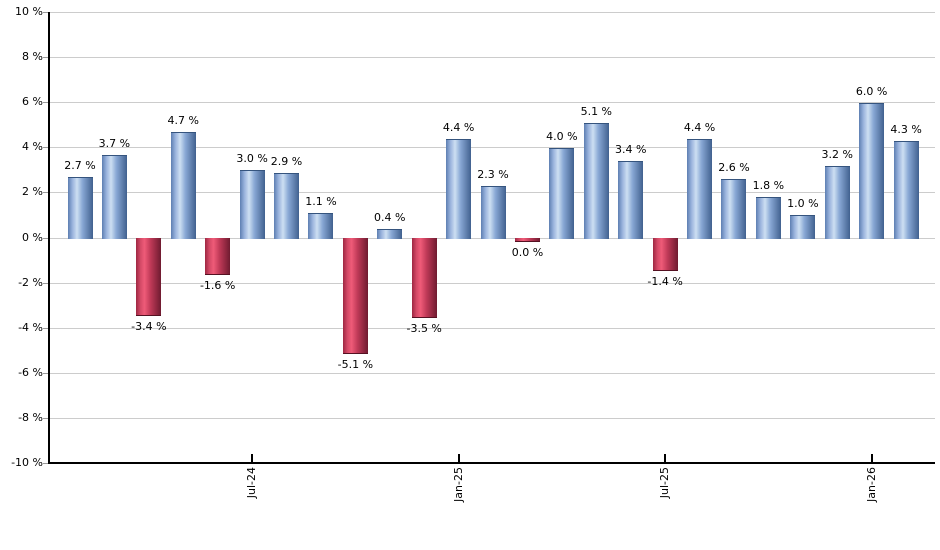  Describe the element at coordinates (32, 101) in the screenshot. I see `y-axis-label: 6 %` at that location.